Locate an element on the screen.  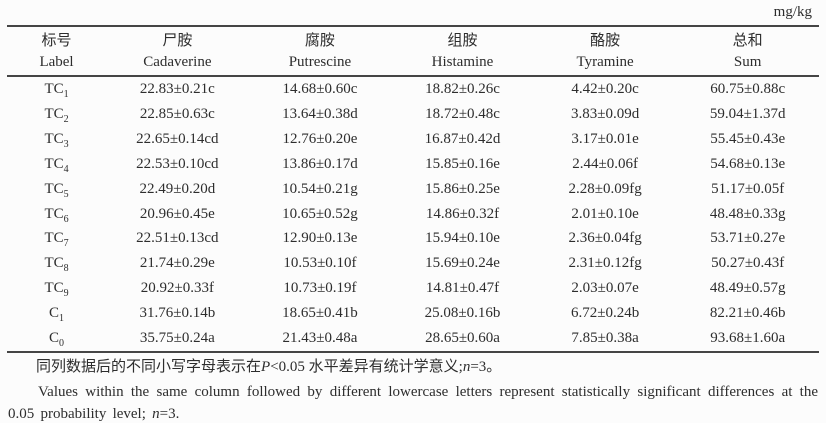
footnote-text: <0.05 水平差异有统计学意义; is located at coordinates (366, 367).